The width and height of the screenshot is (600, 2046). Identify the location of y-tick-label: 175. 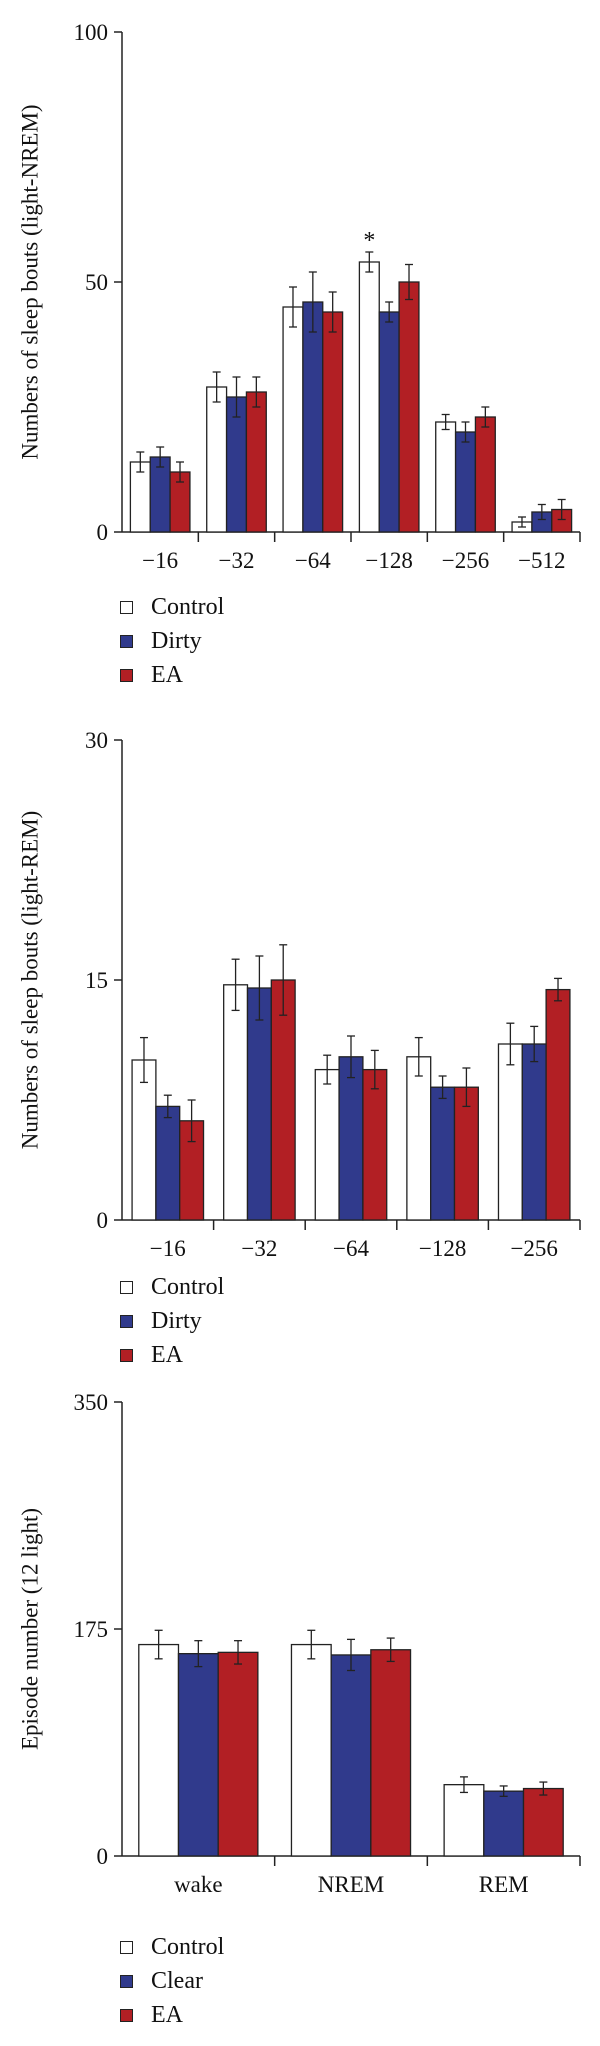
(91, 1629).